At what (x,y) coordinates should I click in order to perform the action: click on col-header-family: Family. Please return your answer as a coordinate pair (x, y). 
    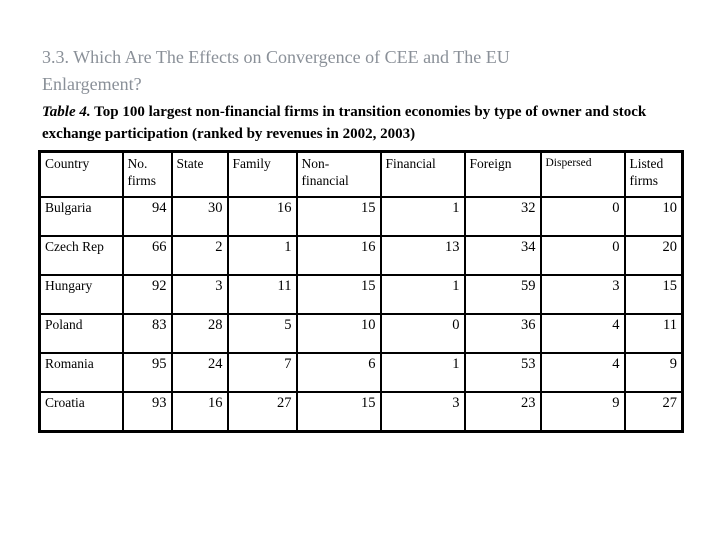
    Looking at the image, I should click on (262, 174).